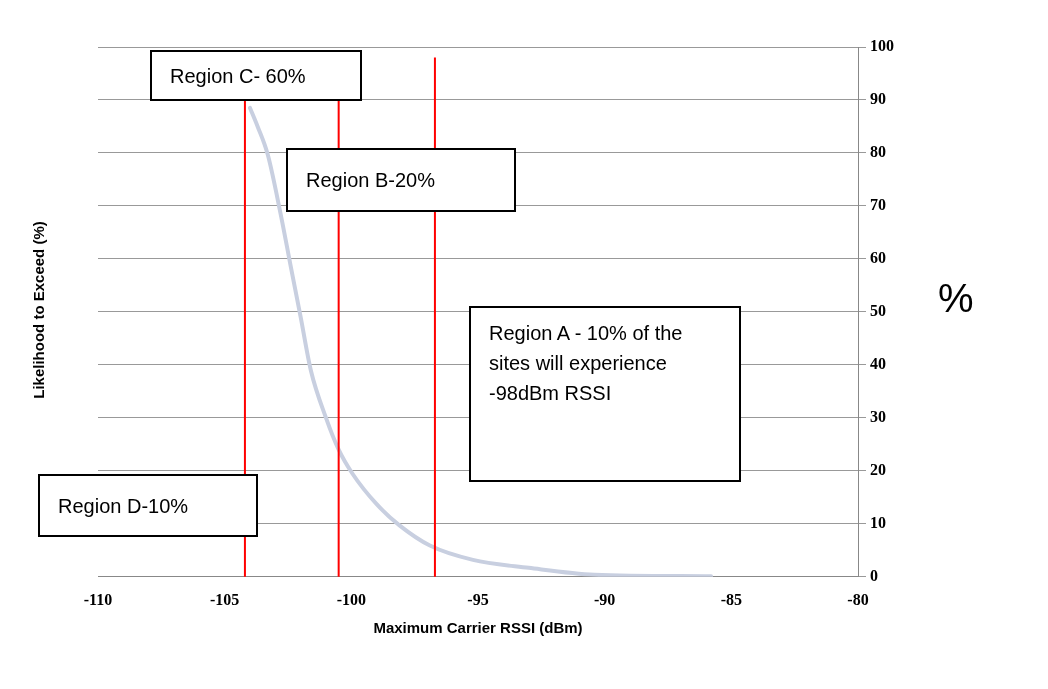 This screenshot has width=1048, height=689. I want to click on x-tick-label: -95, so click(478, 599).